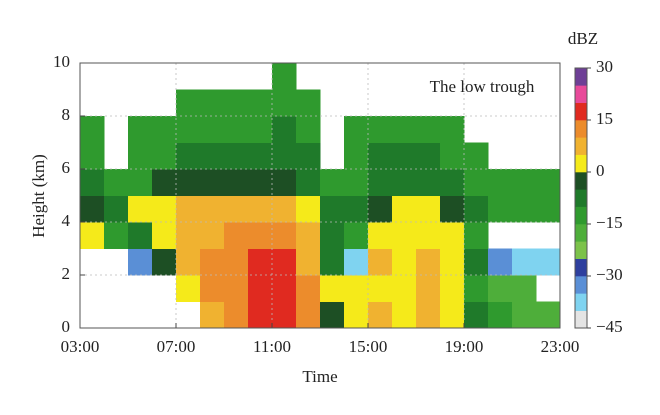 This screenshot has width=660, height=415. I want to click on colorbar-tick-label: −15, so click(609, 222).